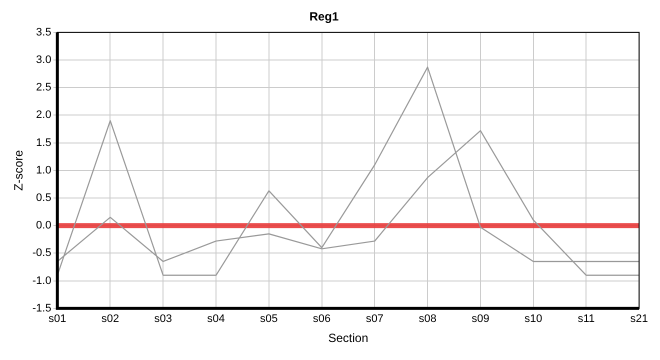 This screenshot has height=360, width=660. Describe the element at coordinates (19, 170) in the screenshot. I see `y-axis-title: Z-score` at that location.